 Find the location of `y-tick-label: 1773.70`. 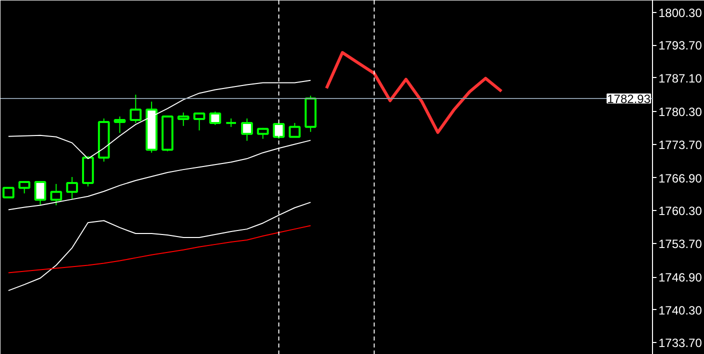

y-tick-label: 1773.70 is located at coordinates (680, 145).